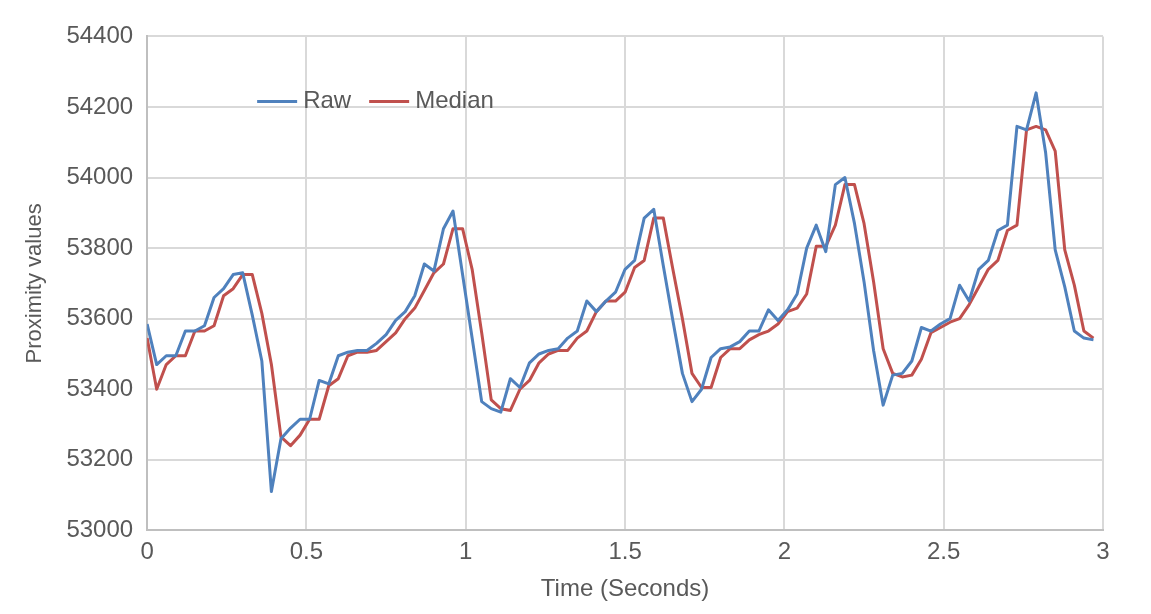 Image resolution: width=1151 pixels, height=614 pixels. I want to click on y-tick-label: 54400, so click(100, 35).